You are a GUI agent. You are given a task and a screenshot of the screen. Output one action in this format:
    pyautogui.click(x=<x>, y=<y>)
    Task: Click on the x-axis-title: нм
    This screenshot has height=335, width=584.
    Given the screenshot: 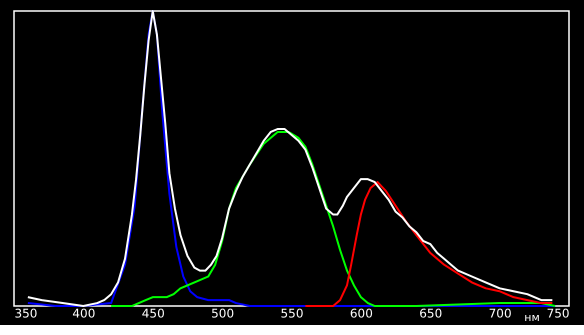 What is the action you would take?
    pyautogui.click(x=532, y=317)
    